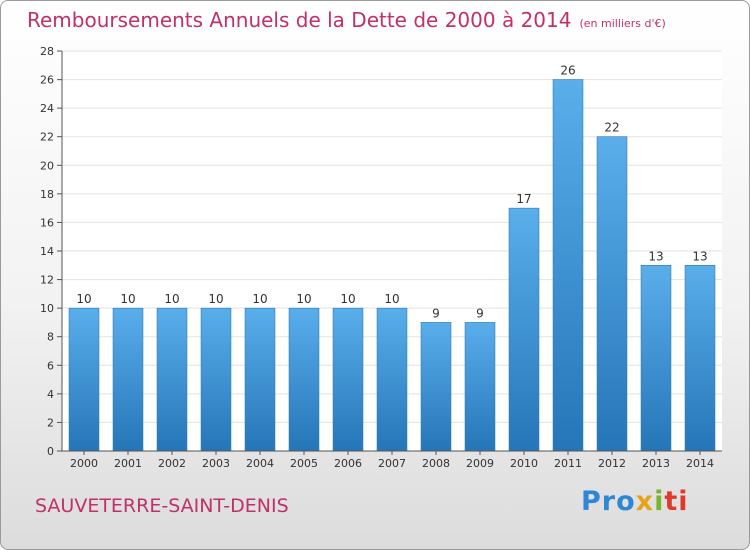 Image resolution: width=750 pixels, height=550 pixels. What do you see at coordinates (47, 194) in the screenshot?
I see `y-tick-label: 18` at bounding box center [47, 194].